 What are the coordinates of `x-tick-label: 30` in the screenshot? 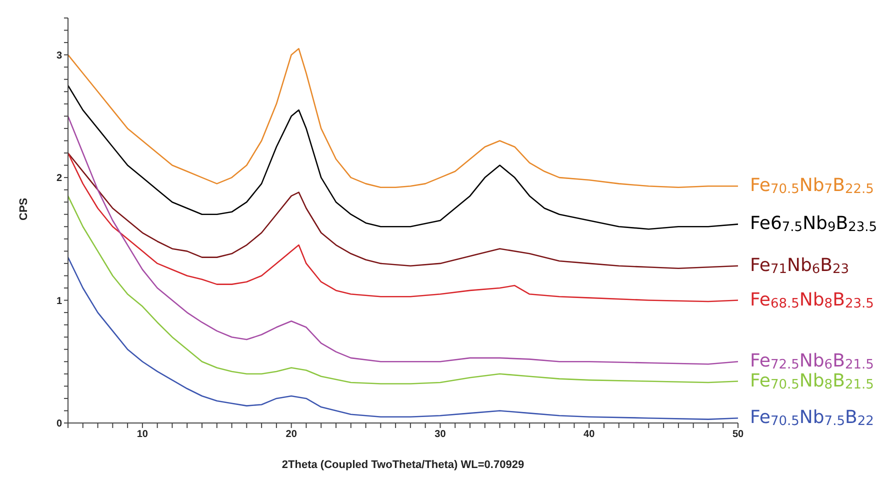 It's located at (440, 434).